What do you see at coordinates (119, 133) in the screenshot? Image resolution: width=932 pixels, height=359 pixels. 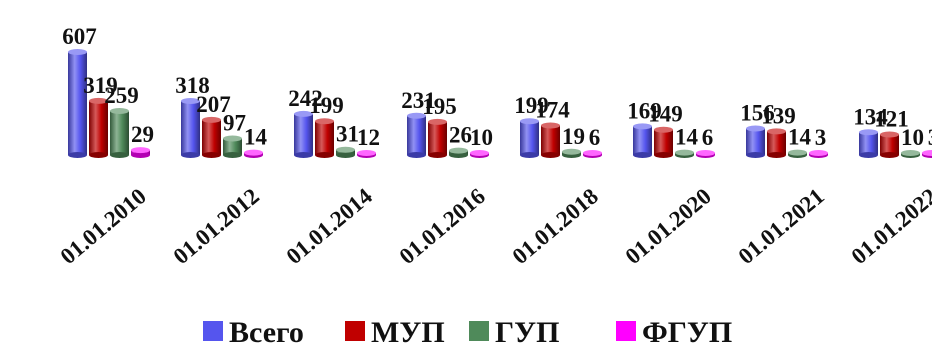 I see `bar-ГУП-01.01.2010` at bounding box center [119, 133].